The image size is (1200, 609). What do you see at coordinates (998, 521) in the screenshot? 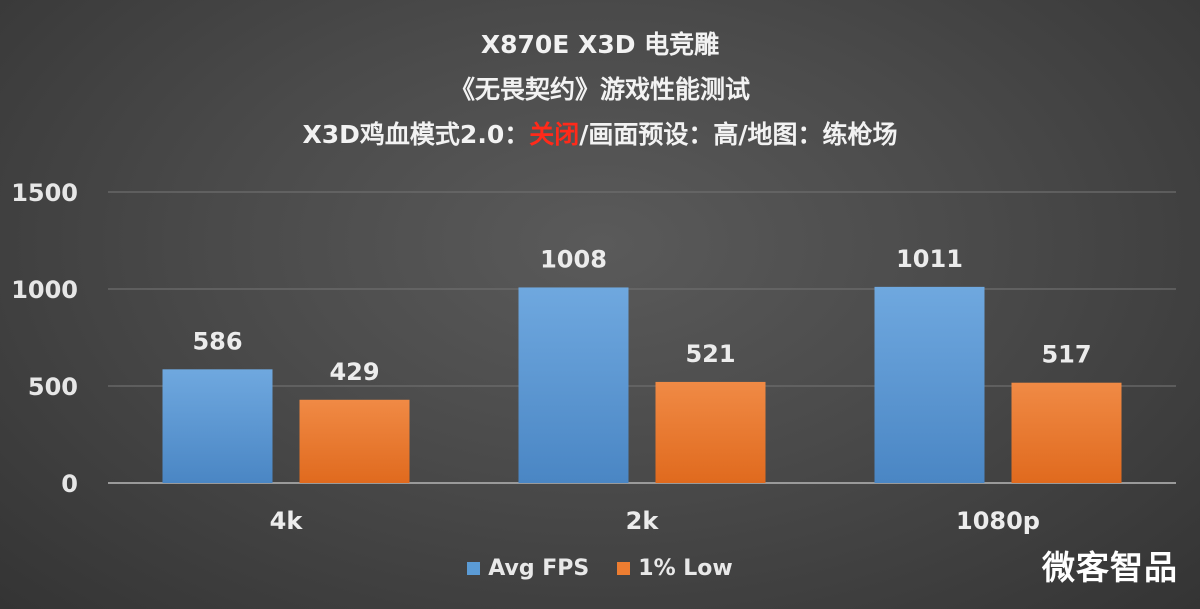
I see `x-tick-label: 1080p` at bounding box center [998, 521].